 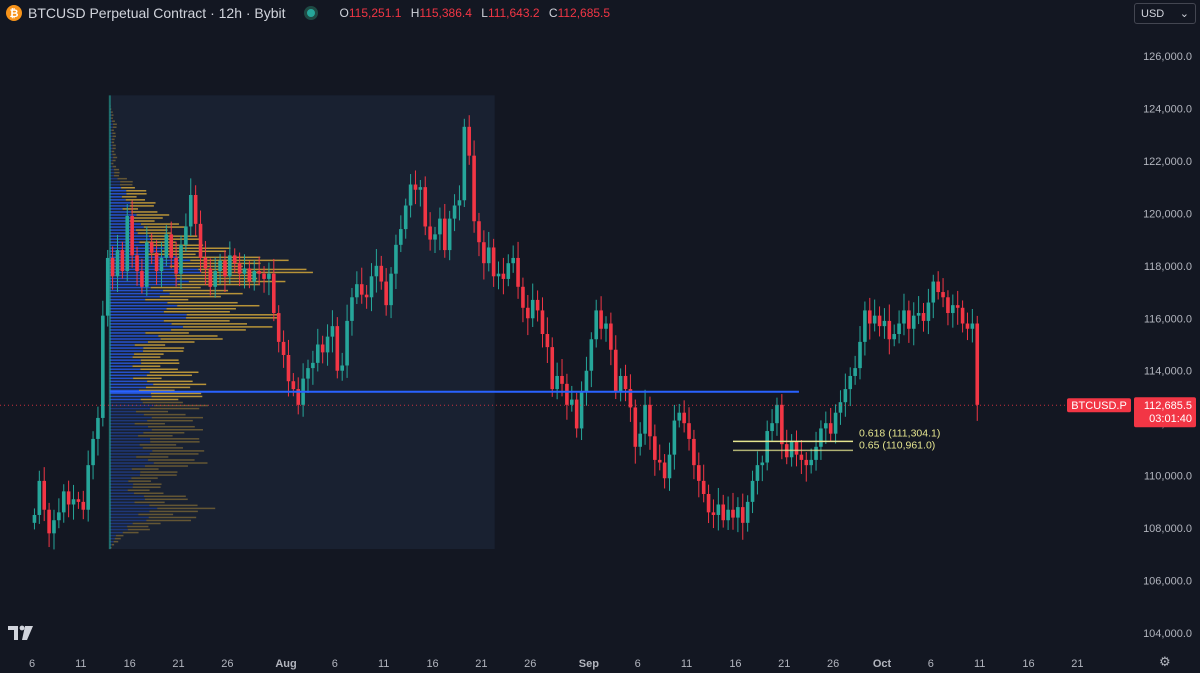 I want to click on bitcoin-icon: ₿, so click(x=14, y=13).